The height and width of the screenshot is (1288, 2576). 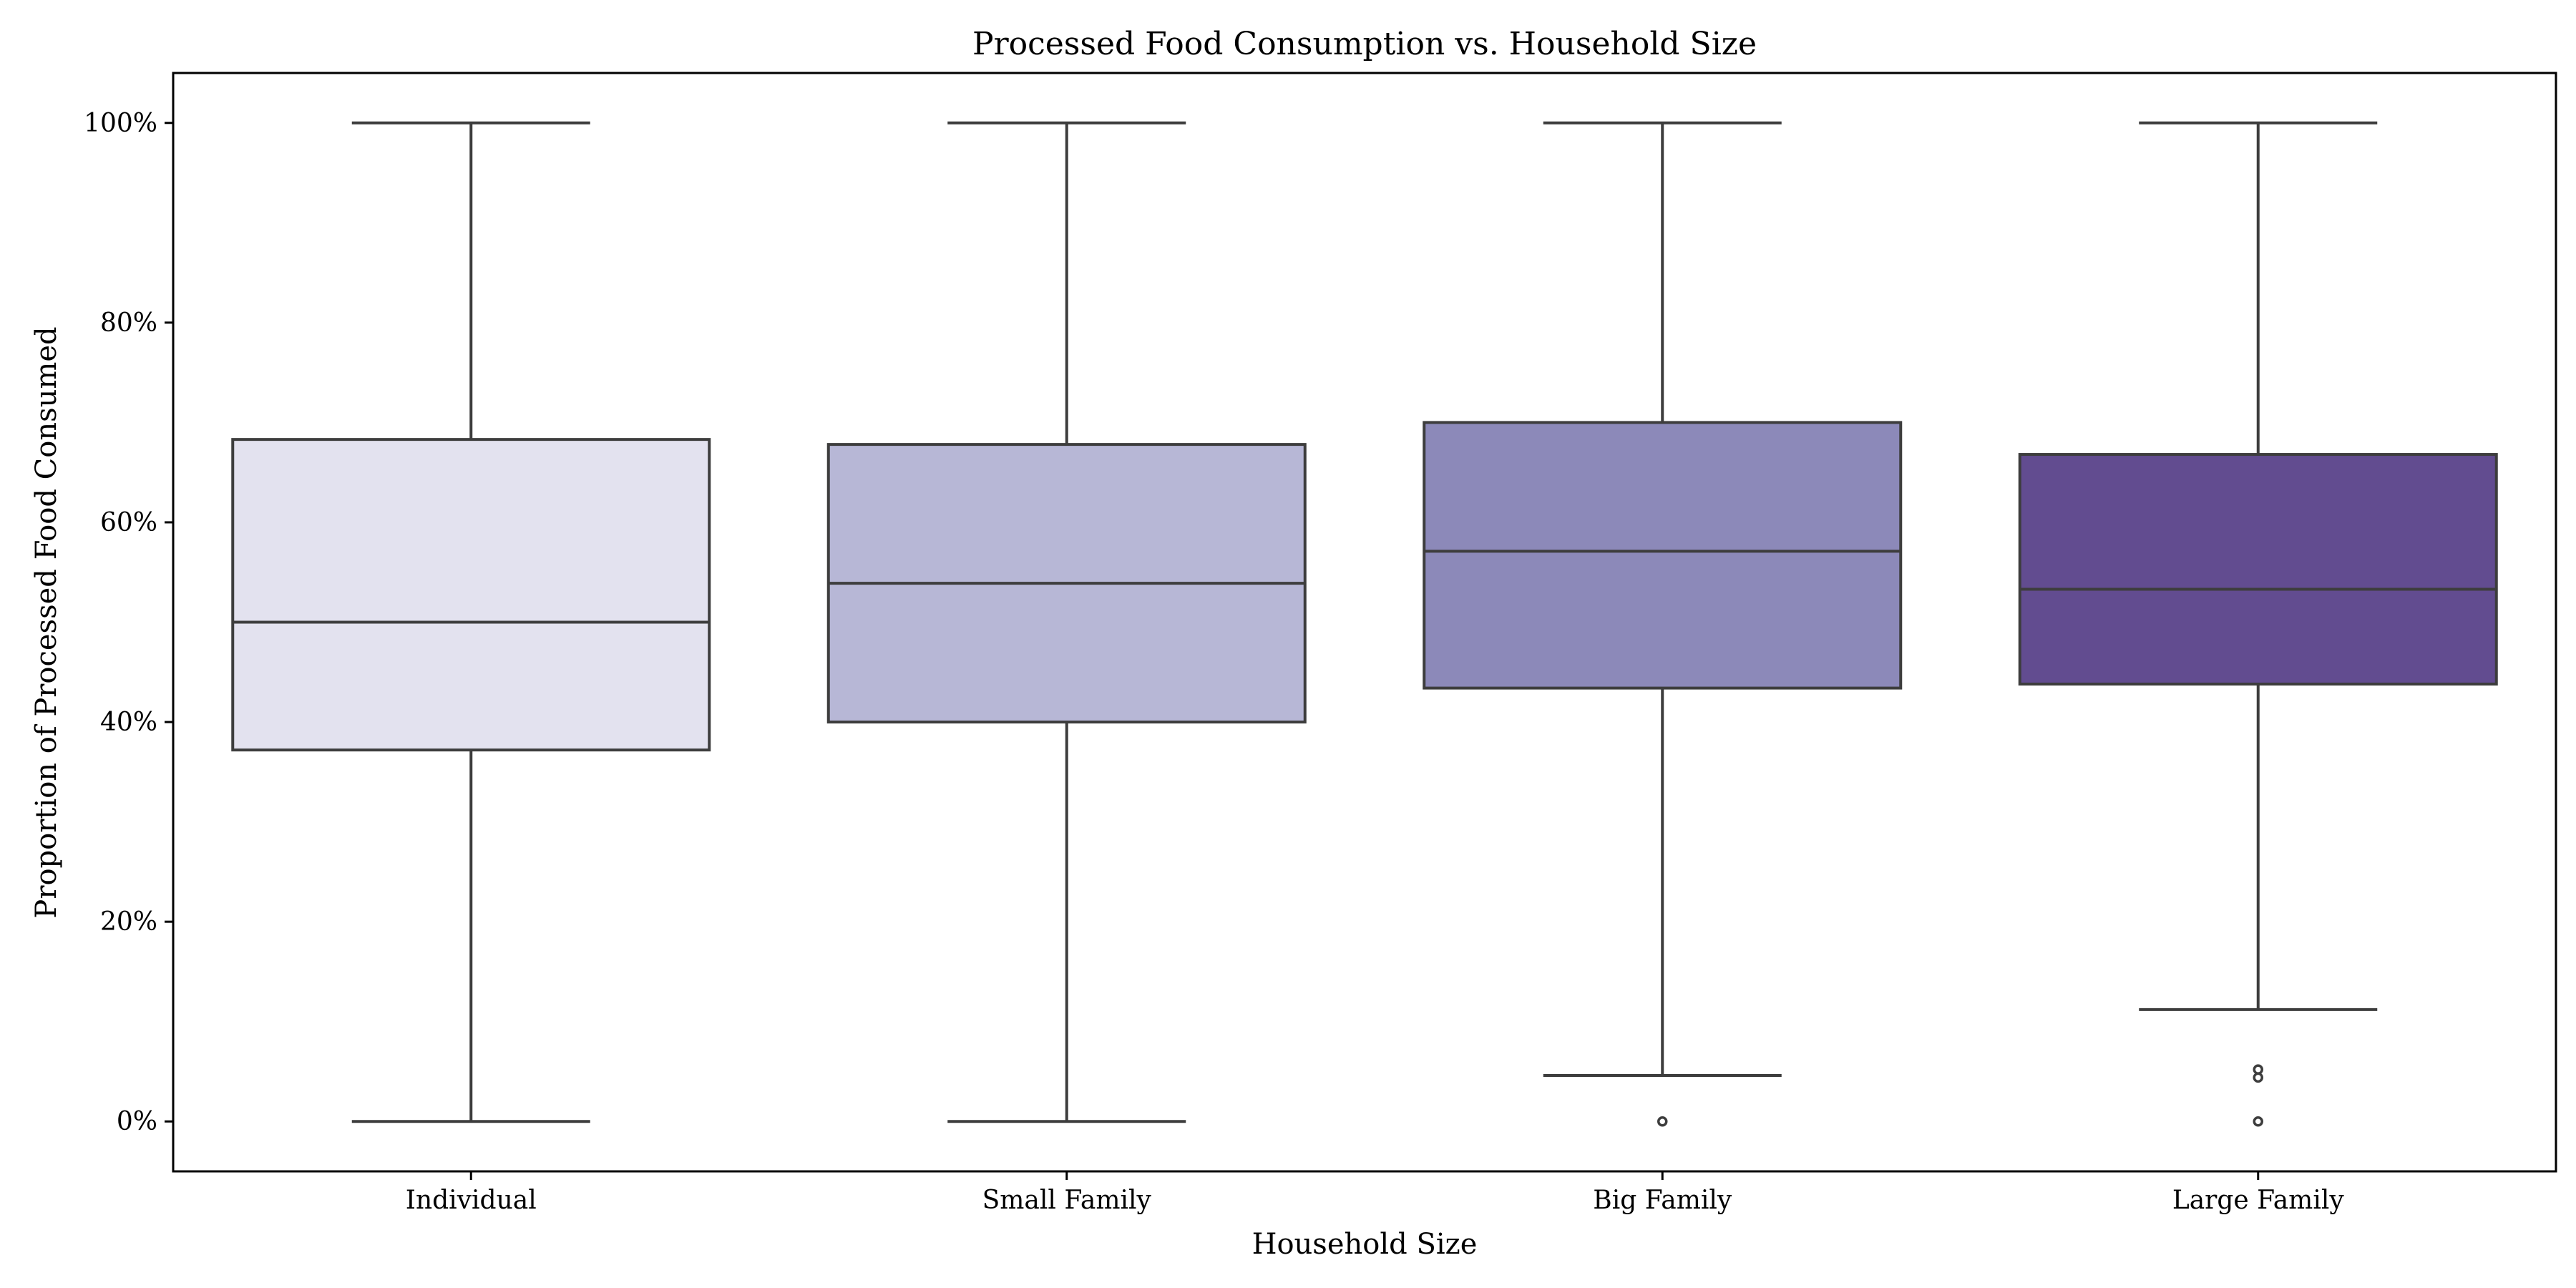 What do you see at coordinates (128, 722) in the screenshot?
I see `y-tick-label: 40%` at bounding box center [128, 722].